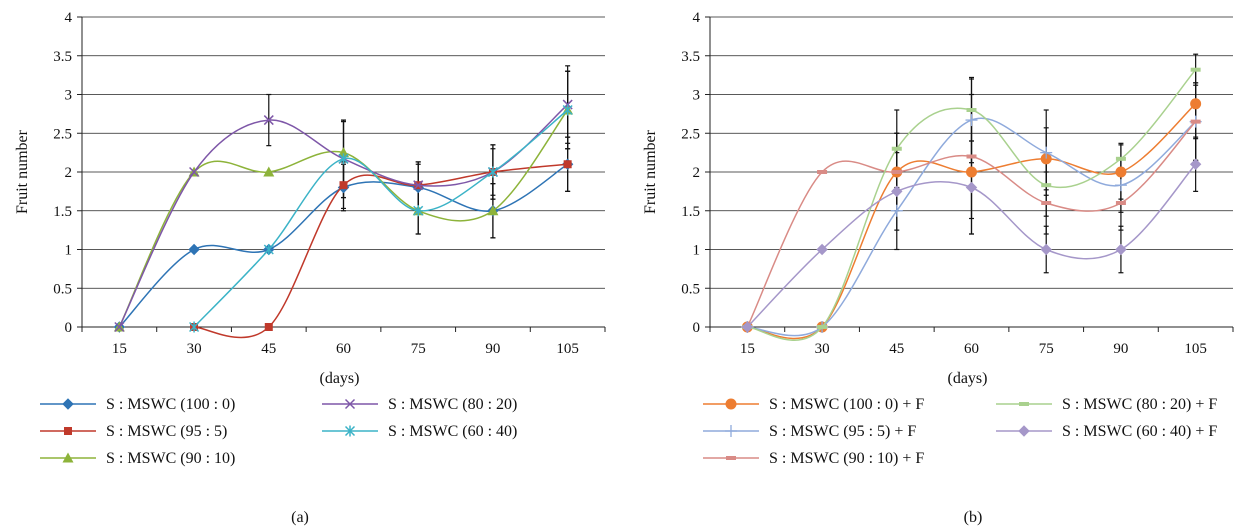  I want to click on legend-label: S : MSWC (60 : 40), so click(452, 431).